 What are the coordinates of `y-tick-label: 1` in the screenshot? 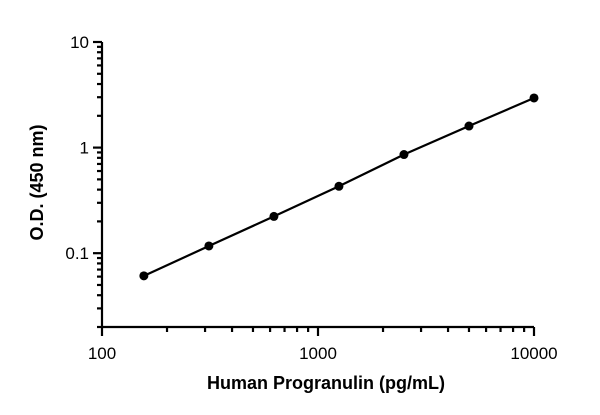 It's located at (84, 148).